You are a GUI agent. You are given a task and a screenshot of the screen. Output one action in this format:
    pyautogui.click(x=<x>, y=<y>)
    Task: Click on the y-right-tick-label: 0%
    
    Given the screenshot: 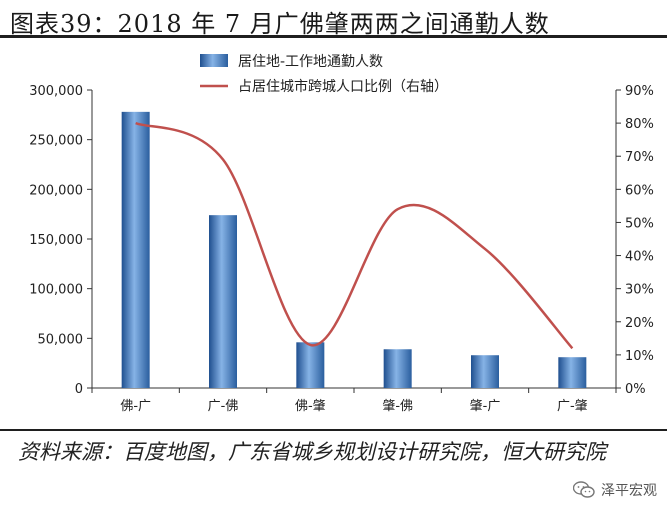 What is the action you would take?
    pyautogui.click(x=635, y=389)
    